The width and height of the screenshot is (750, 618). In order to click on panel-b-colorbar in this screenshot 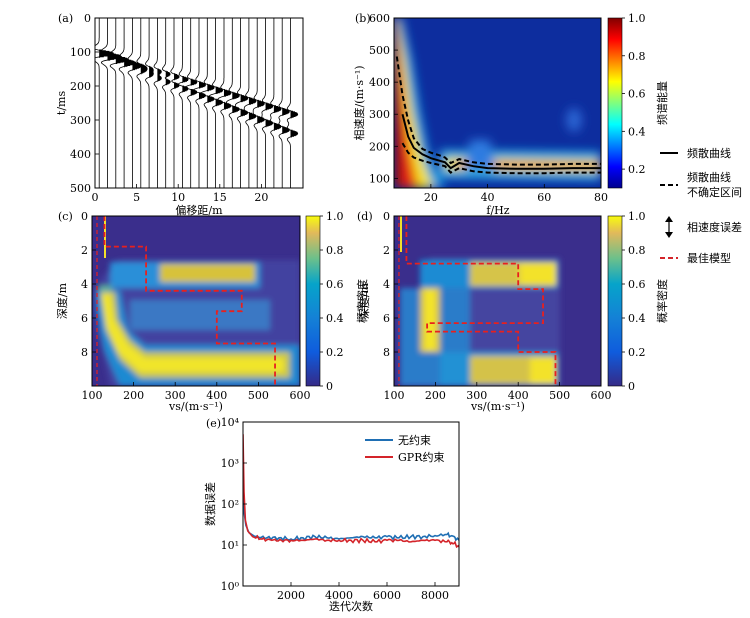, I will do `click(615, 103)`.